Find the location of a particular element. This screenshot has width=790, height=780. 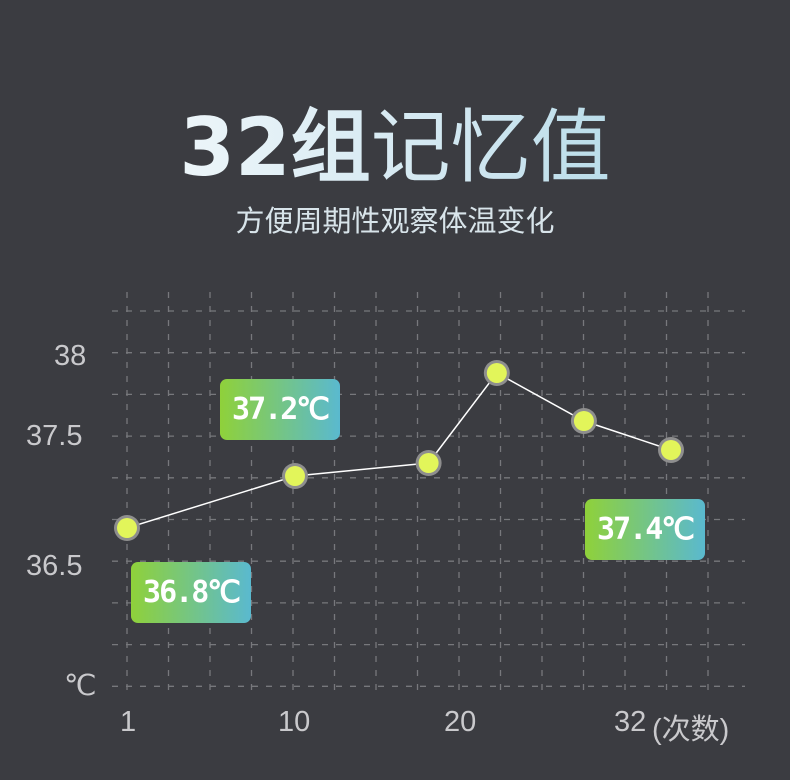

y-tick-label: 36.5 is located at coordinates (54, 566).